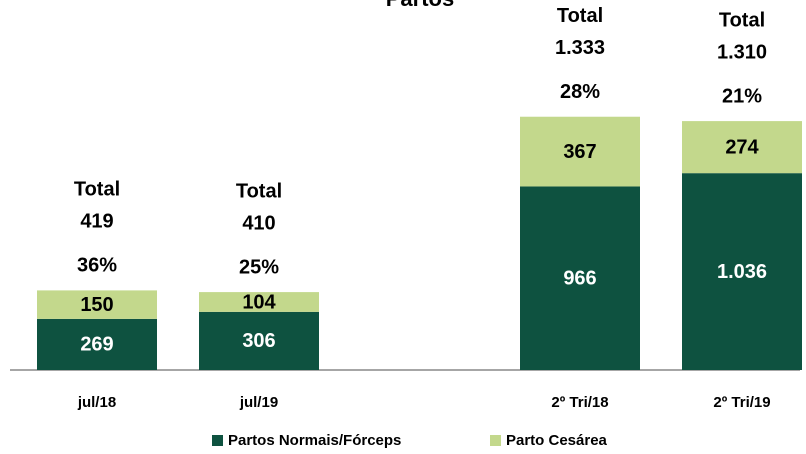 This screenshot has width=806, height=454. What do you see at coordinates (742, 52) in the screenshot?
I see `total-value: 1.310` at bounding box center [742, 52].